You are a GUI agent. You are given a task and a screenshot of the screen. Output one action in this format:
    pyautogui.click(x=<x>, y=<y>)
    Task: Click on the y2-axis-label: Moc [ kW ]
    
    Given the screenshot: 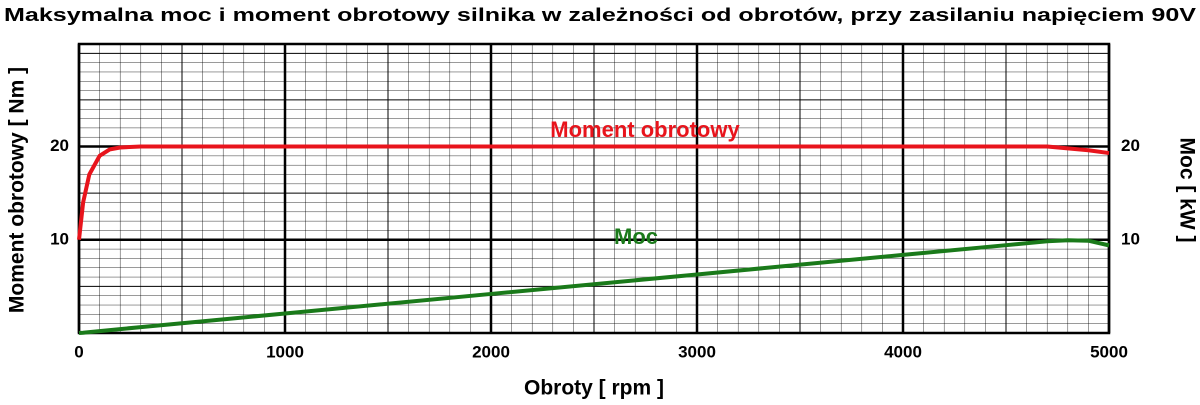 What is the action you would take?
    pyautogui.click(x=1186, y=190)
    